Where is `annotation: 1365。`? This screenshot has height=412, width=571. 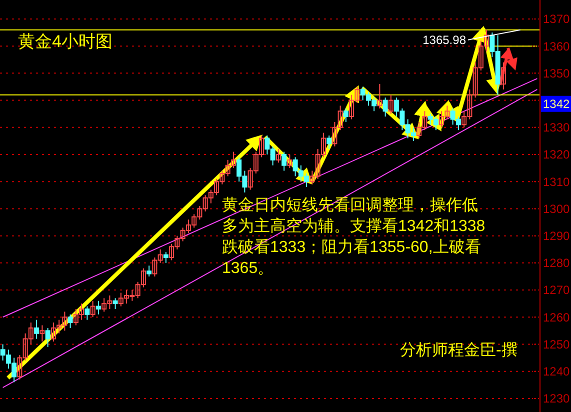
annotation: 1365。 is located at coordinates (248, 268).